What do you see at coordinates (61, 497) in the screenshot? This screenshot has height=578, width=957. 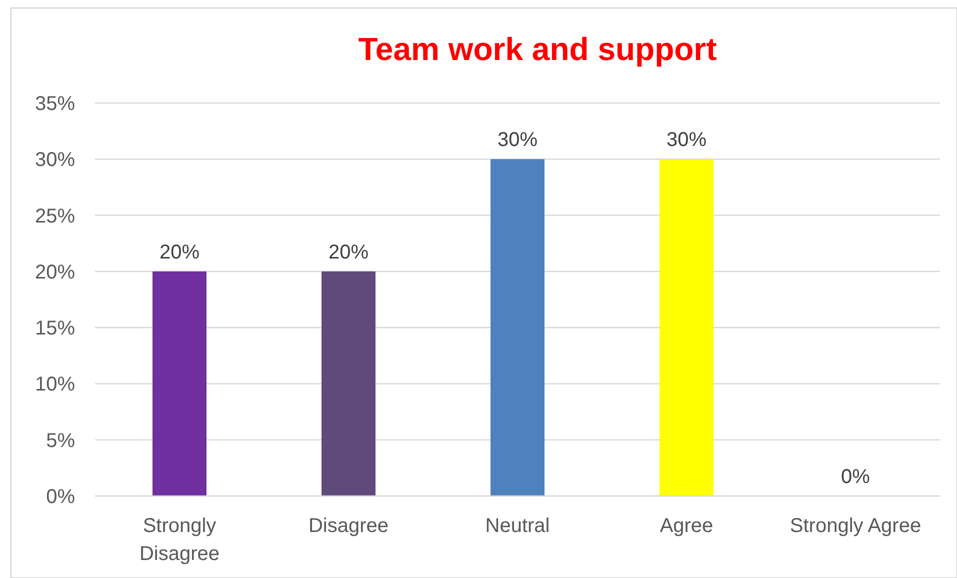 I see `y-tick-label: 0%` at bounding box center [61, 497].